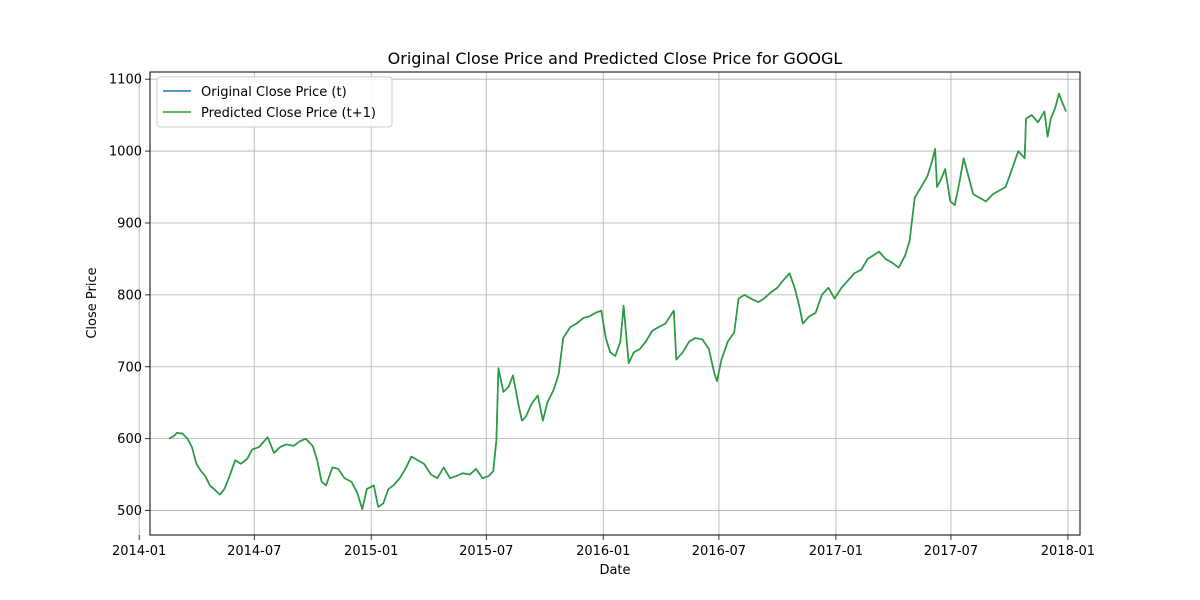 This screenshot has height=600, width=1200. Describe the element at coordinates (274, 92) in the screenshot. I see `legend-label-original: Original Close Price (t)` at that location.